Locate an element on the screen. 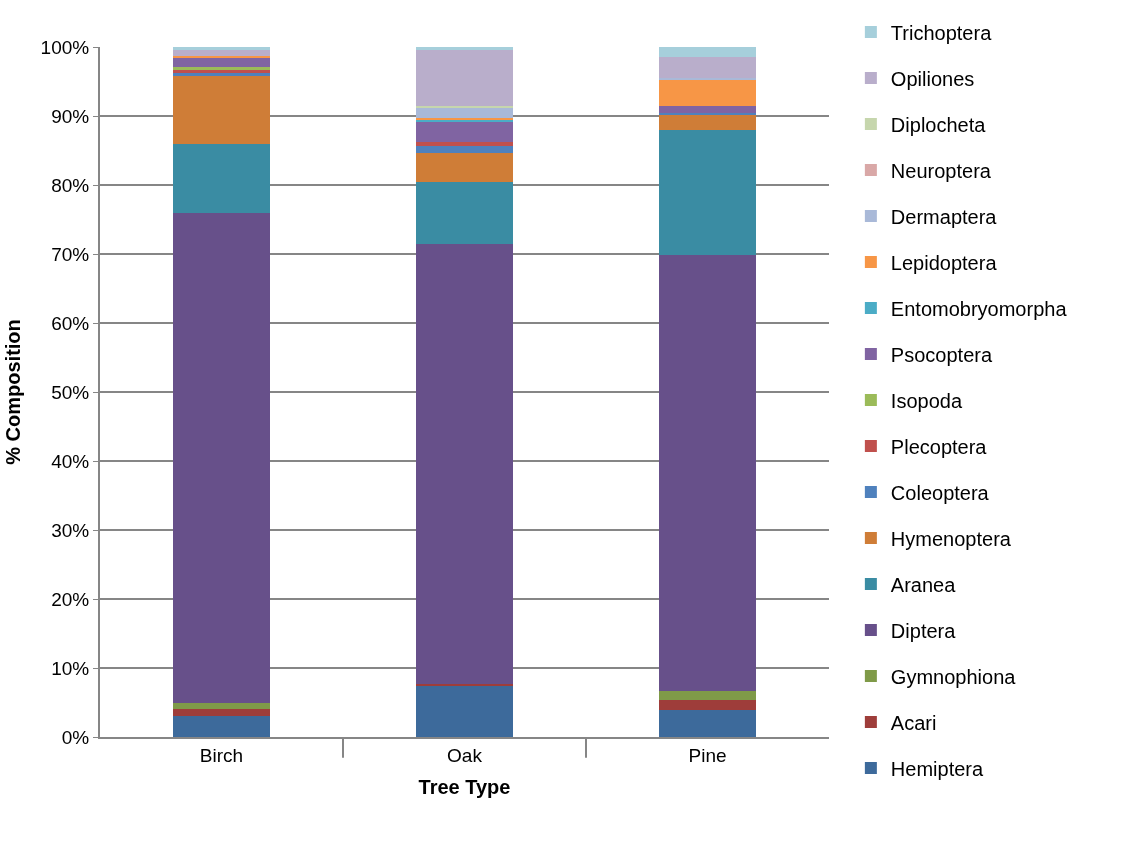 The height and width of the screenshot is (847, 1129). y-tick-label: 20% is located at coordinates (70, 599).